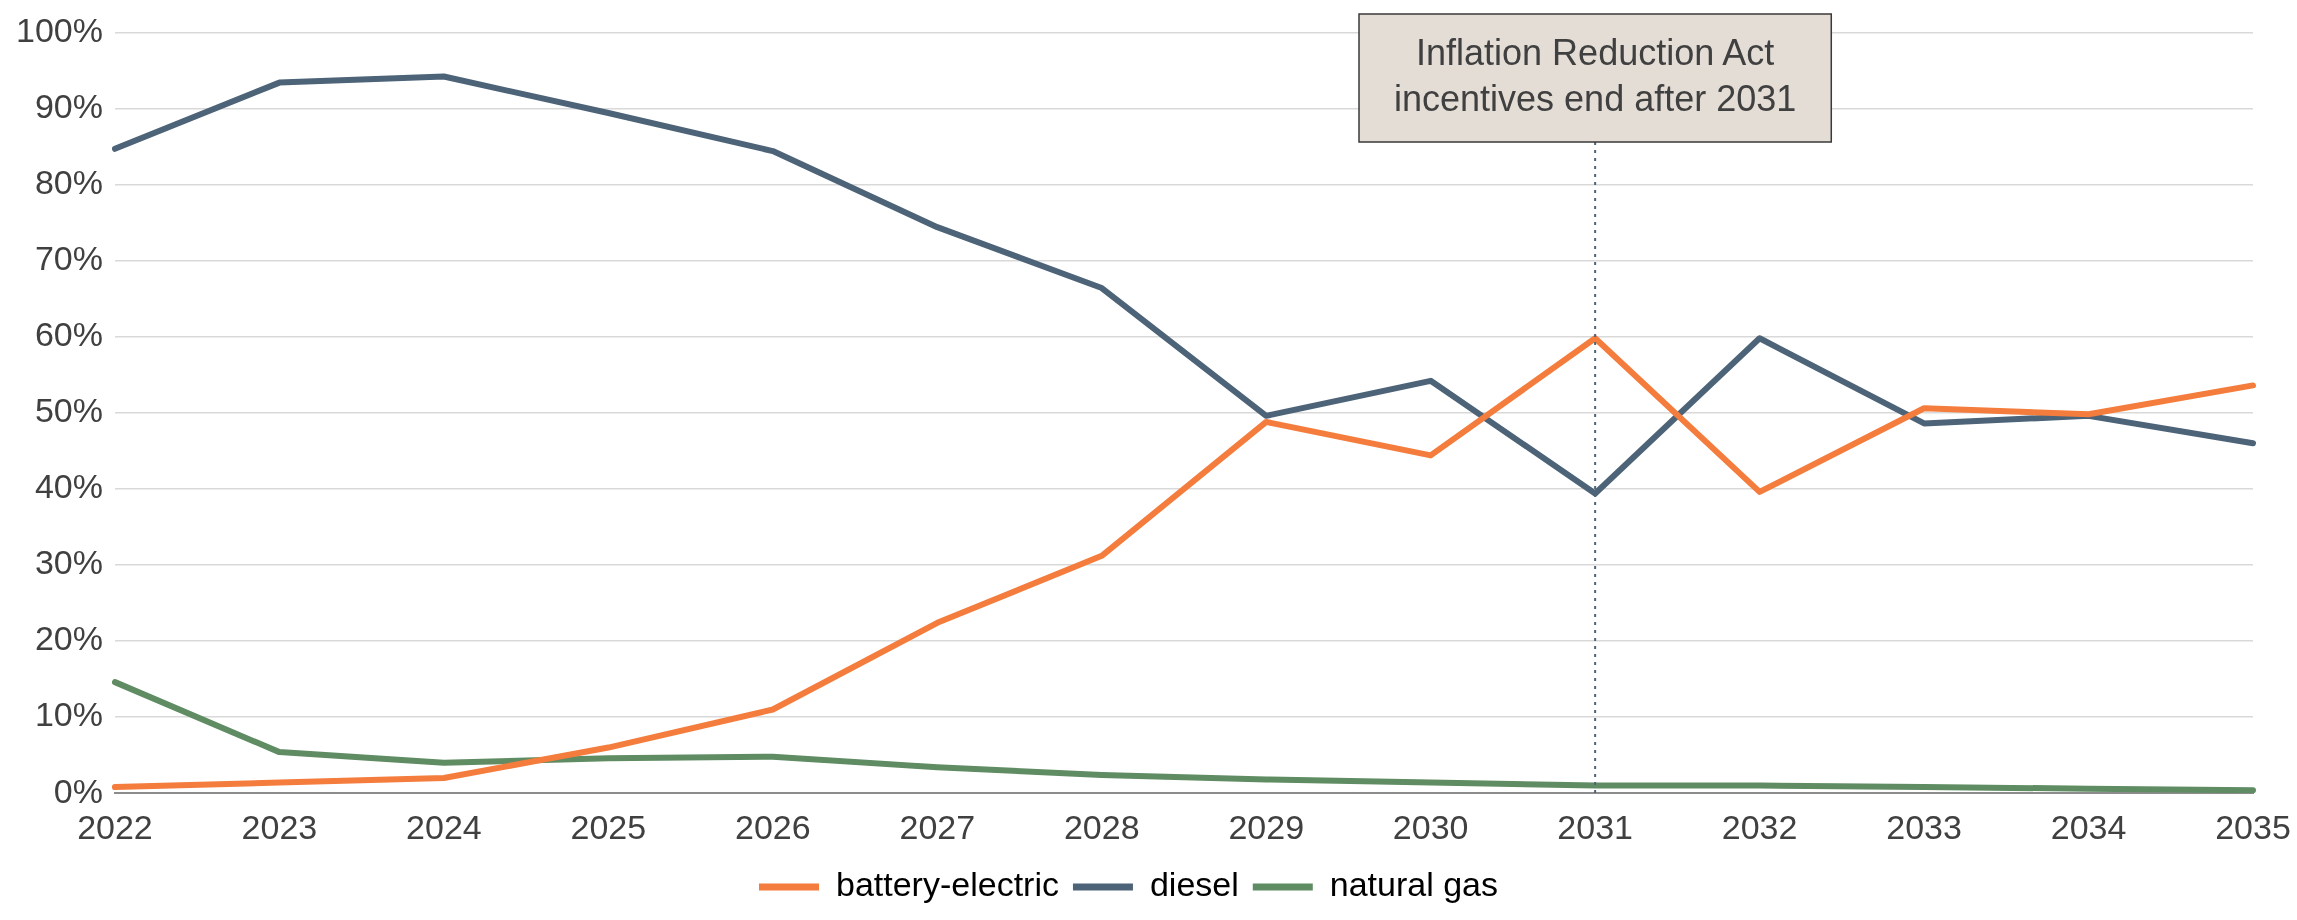 Image resolution: width=2297 pixels, height=920 pixels. Describe the element at coordinates (68, 486) in the screenshot. I see `y-tick-label: 40%` at that location.